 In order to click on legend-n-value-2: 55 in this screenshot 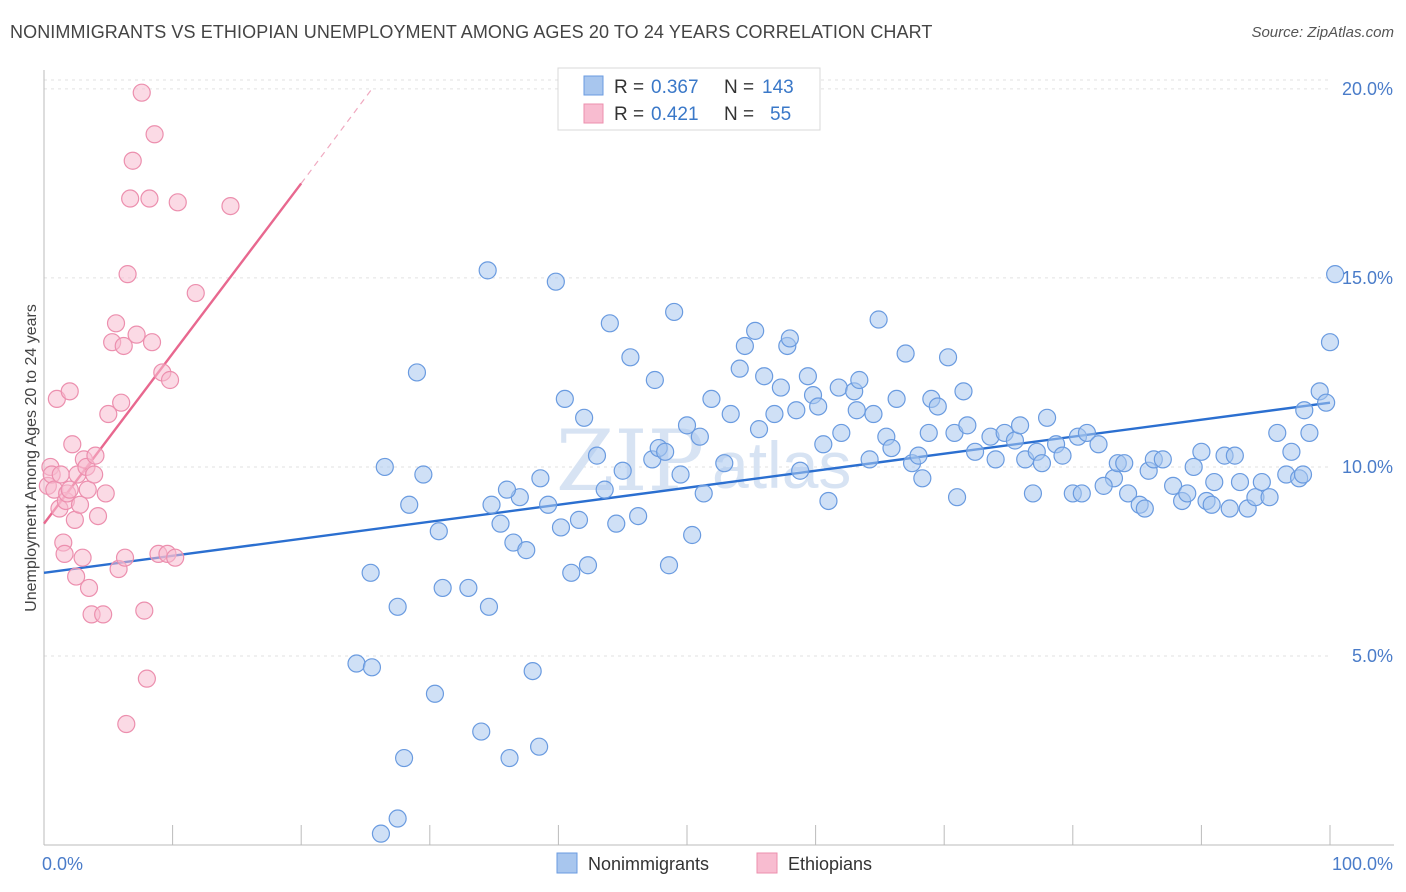, I will do `click(780, 114)`.